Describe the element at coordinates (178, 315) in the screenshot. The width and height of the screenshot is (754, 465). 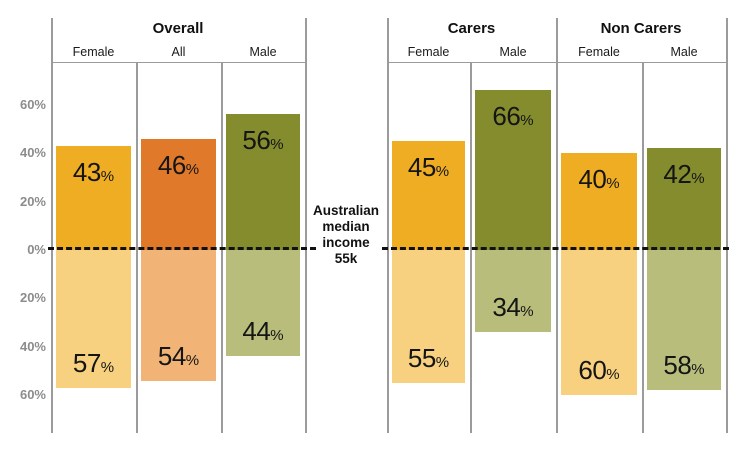
I see `bar-overall-all-below: 54%` at that location.